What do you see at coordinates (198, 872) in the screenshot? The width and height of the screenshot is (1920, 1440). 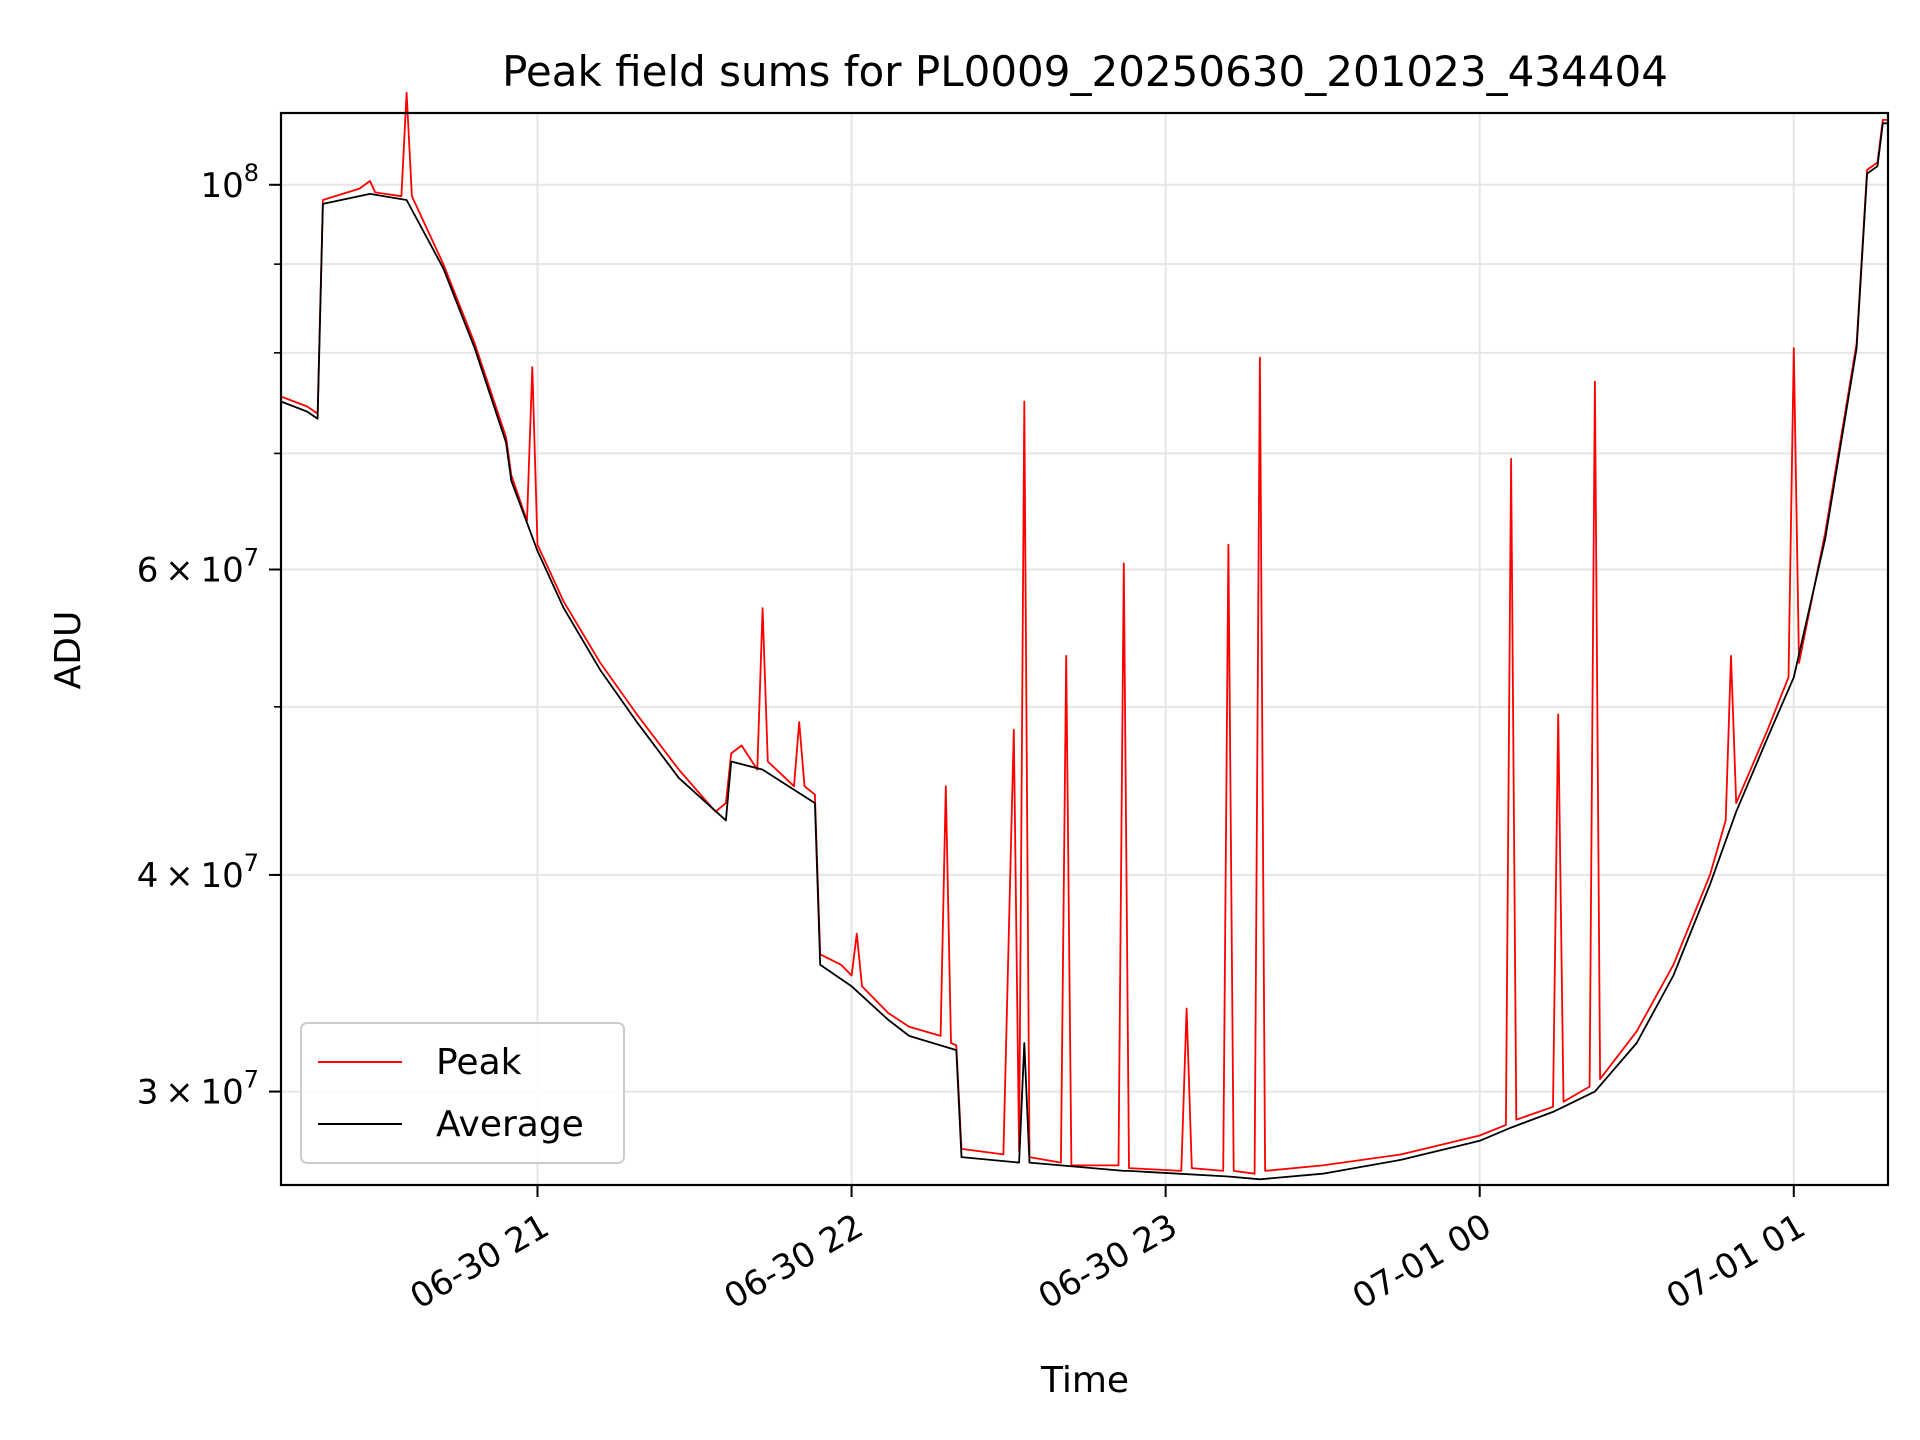 I see `y-tick-label: 4 × 10⁷` at bounding box center [198, 872].